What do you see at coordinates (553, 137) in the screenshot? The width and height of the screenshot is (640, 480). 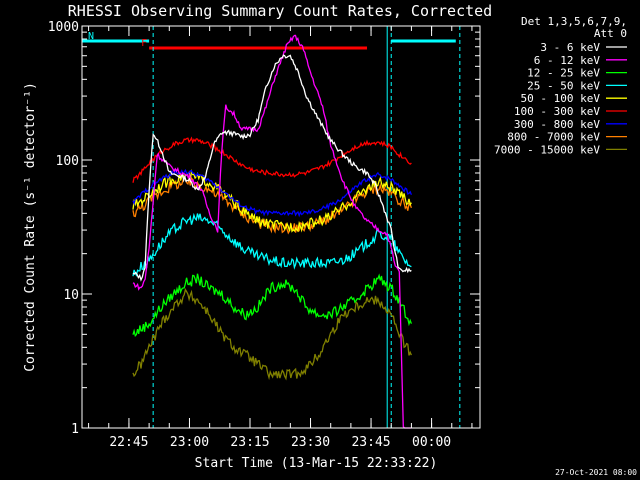 I see `legend-label-800-7000-kev: 800 - 7000 keV` at bounding box center [553, 137].